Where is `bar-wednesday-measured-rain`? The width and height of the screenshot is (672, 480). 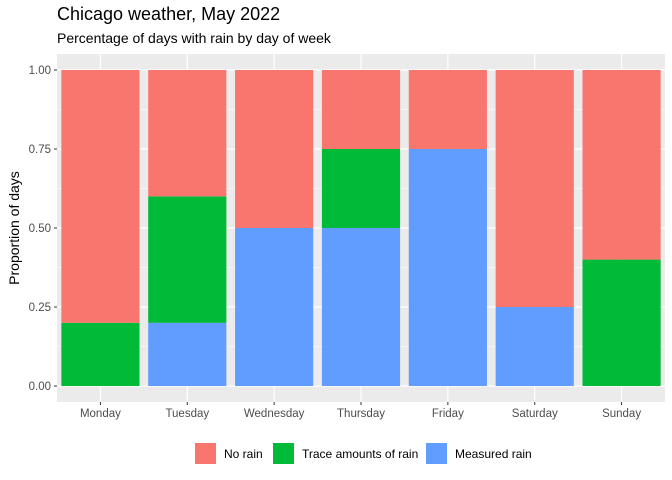
bar-wednesday-measured-rain is located at coordinates (274, 307).